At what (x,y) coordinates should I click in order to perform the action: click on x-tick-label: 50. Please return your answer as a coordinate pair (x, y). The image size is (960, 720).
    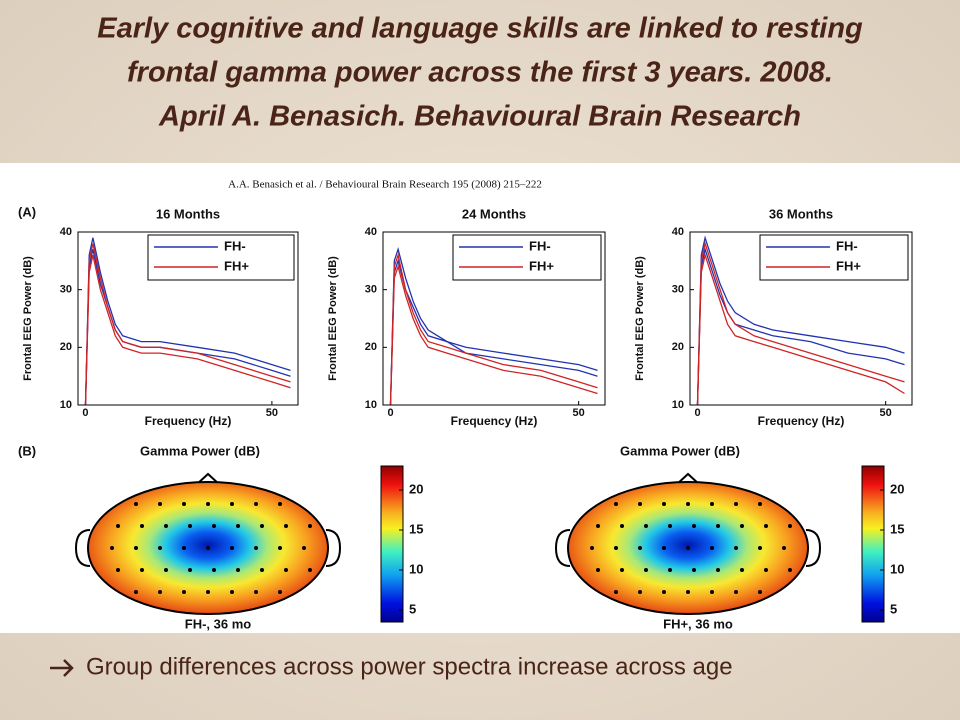
    Looking at the image, I should click on (272, 413).